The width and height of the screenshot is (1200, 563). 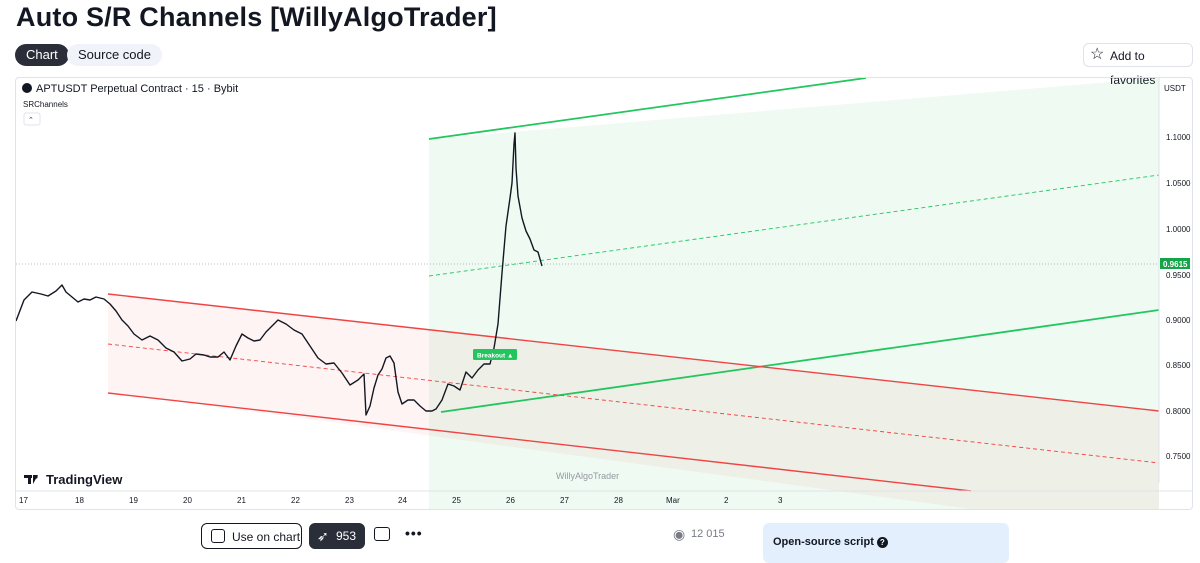 What do you see at coordinates (241, 500) in the screenshot?
I see `x-tick: 21` at bounding box center [241, 500].